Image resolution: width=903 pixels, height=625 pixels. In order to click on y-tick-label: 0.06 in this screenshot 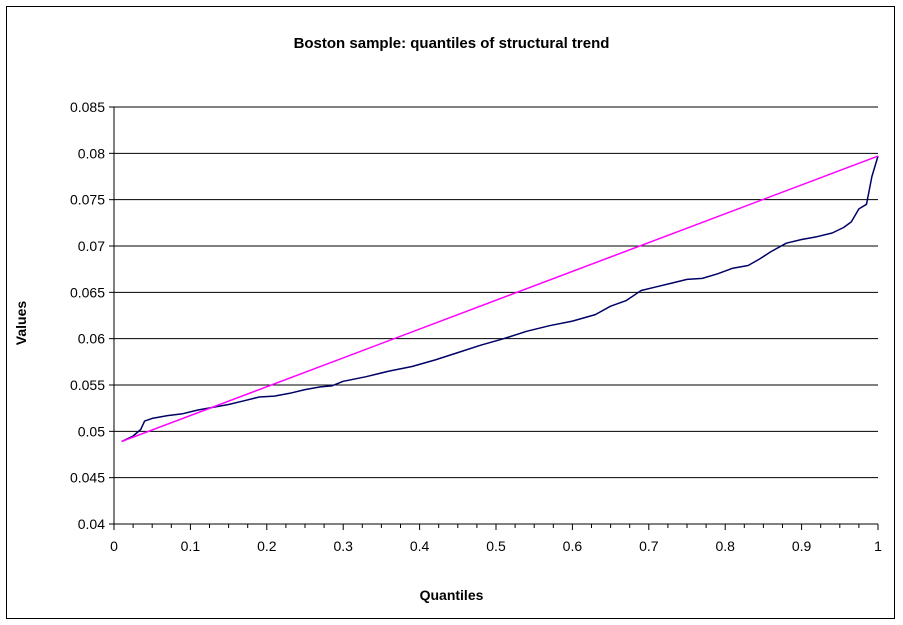, I will do `click(91, 339)`.